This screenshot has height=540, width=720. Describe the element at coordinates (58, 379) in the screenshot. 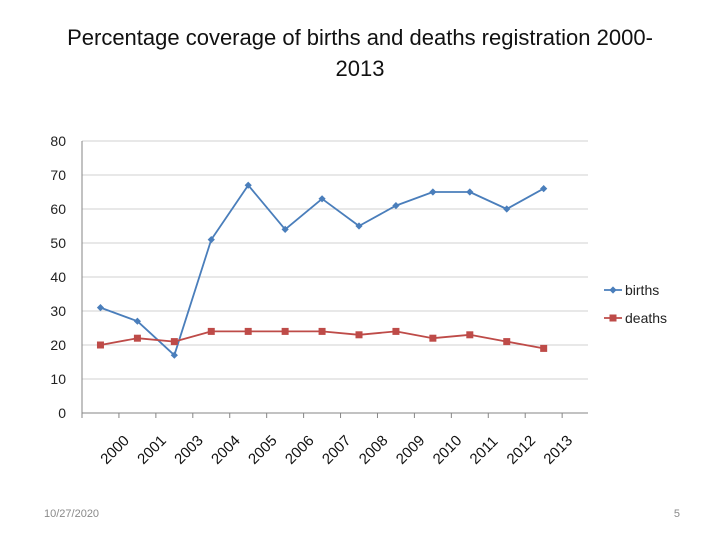

I see `y-tick-label: 10` at that location.